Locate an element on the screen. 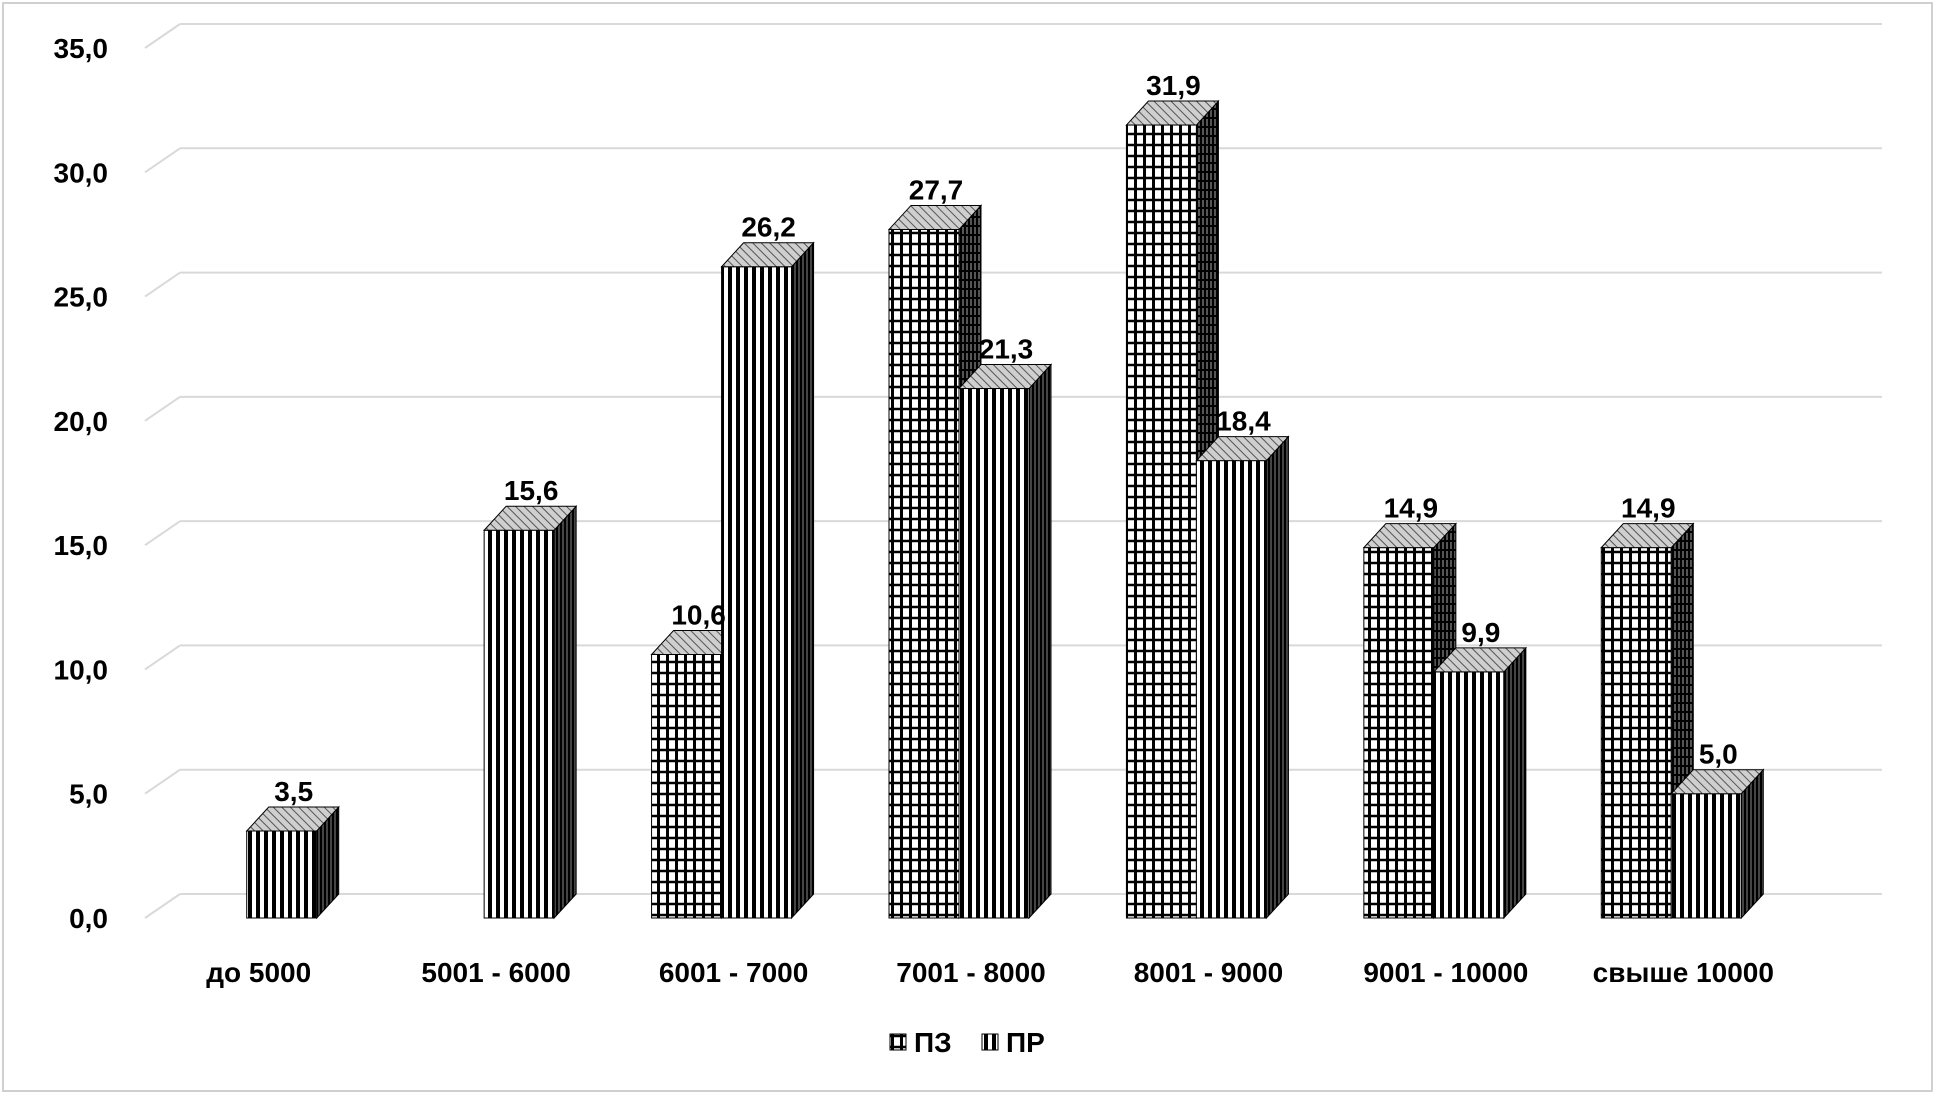  y-tick-label: 30,0 is located at coordinates (81, 172).